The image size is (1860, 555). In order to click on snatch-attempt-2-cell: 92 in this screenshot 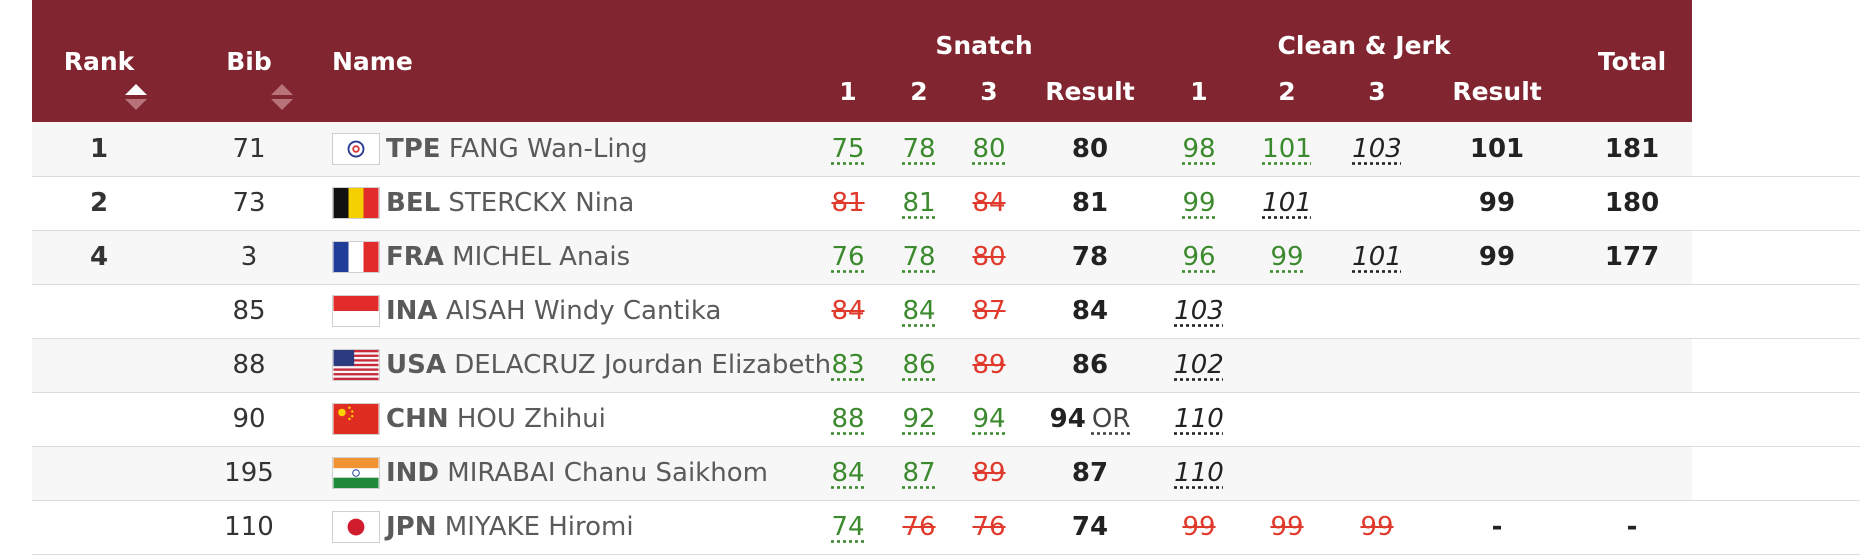, I will do `click(919, 419)`.